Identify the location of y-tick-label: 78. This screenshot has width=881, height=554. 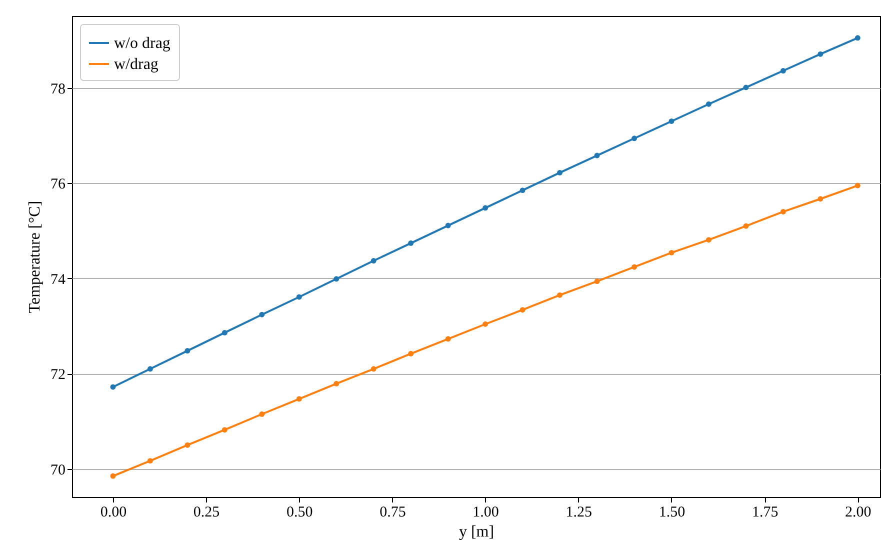
(58, 89).